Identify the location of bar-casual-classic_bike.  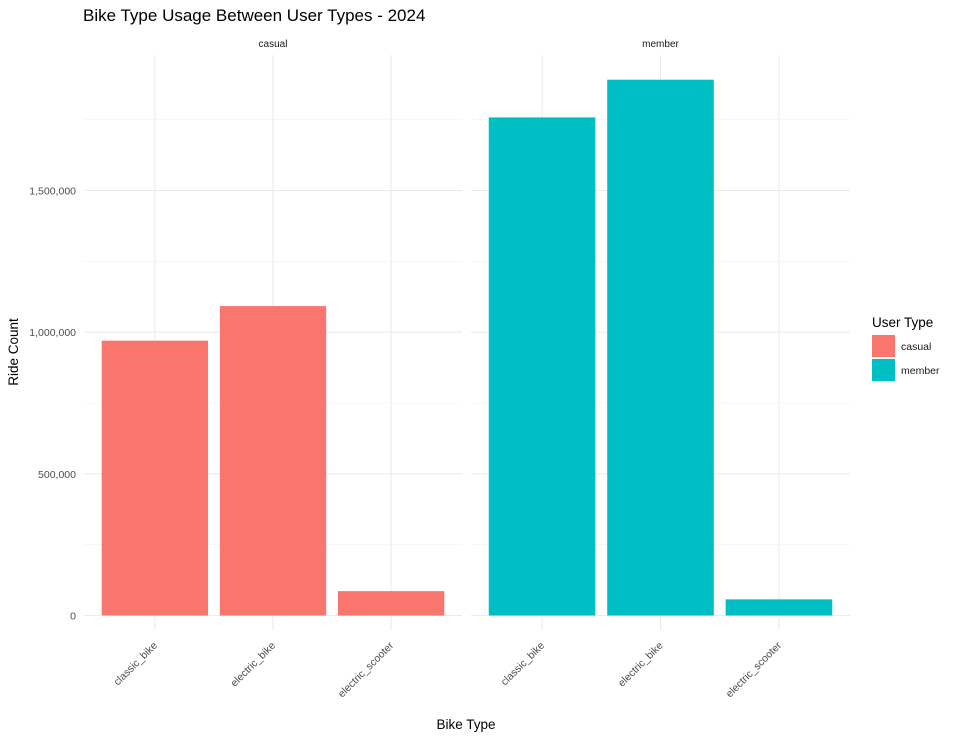
(155, 478).